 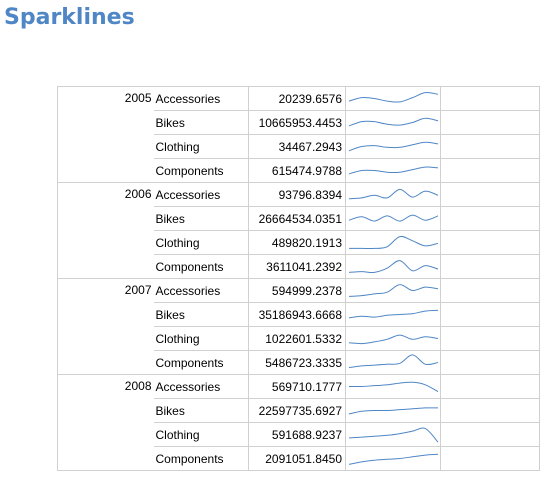 I want to click on table-row: Clothing 489820.1913, so click(x=299, y=242).